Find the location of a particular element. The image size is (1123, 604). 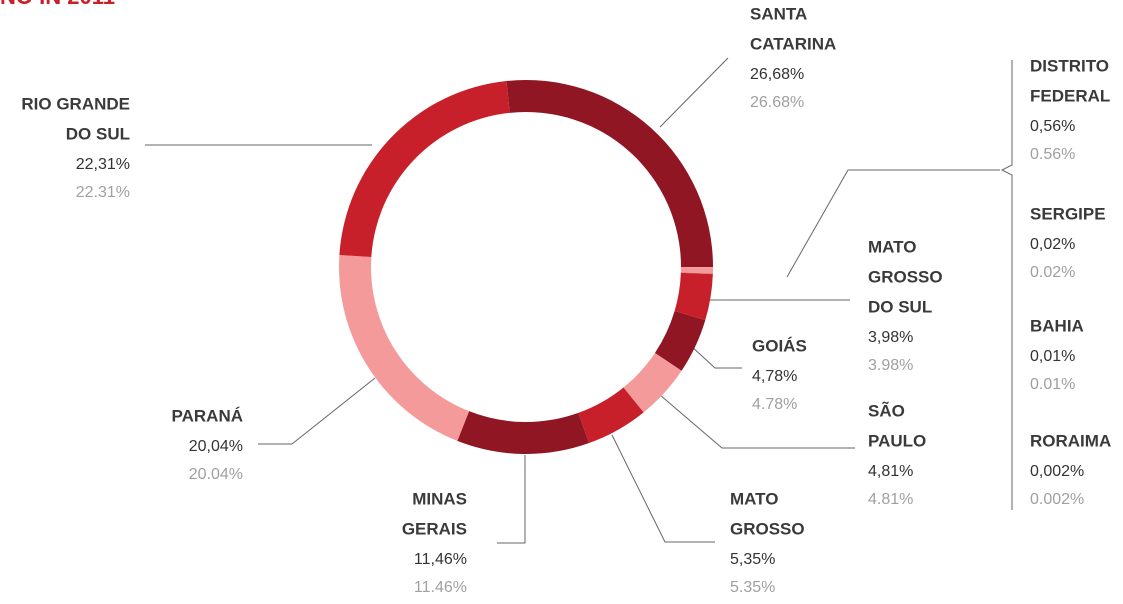

value-label: 26,68% is located at coordinates (777, 74).